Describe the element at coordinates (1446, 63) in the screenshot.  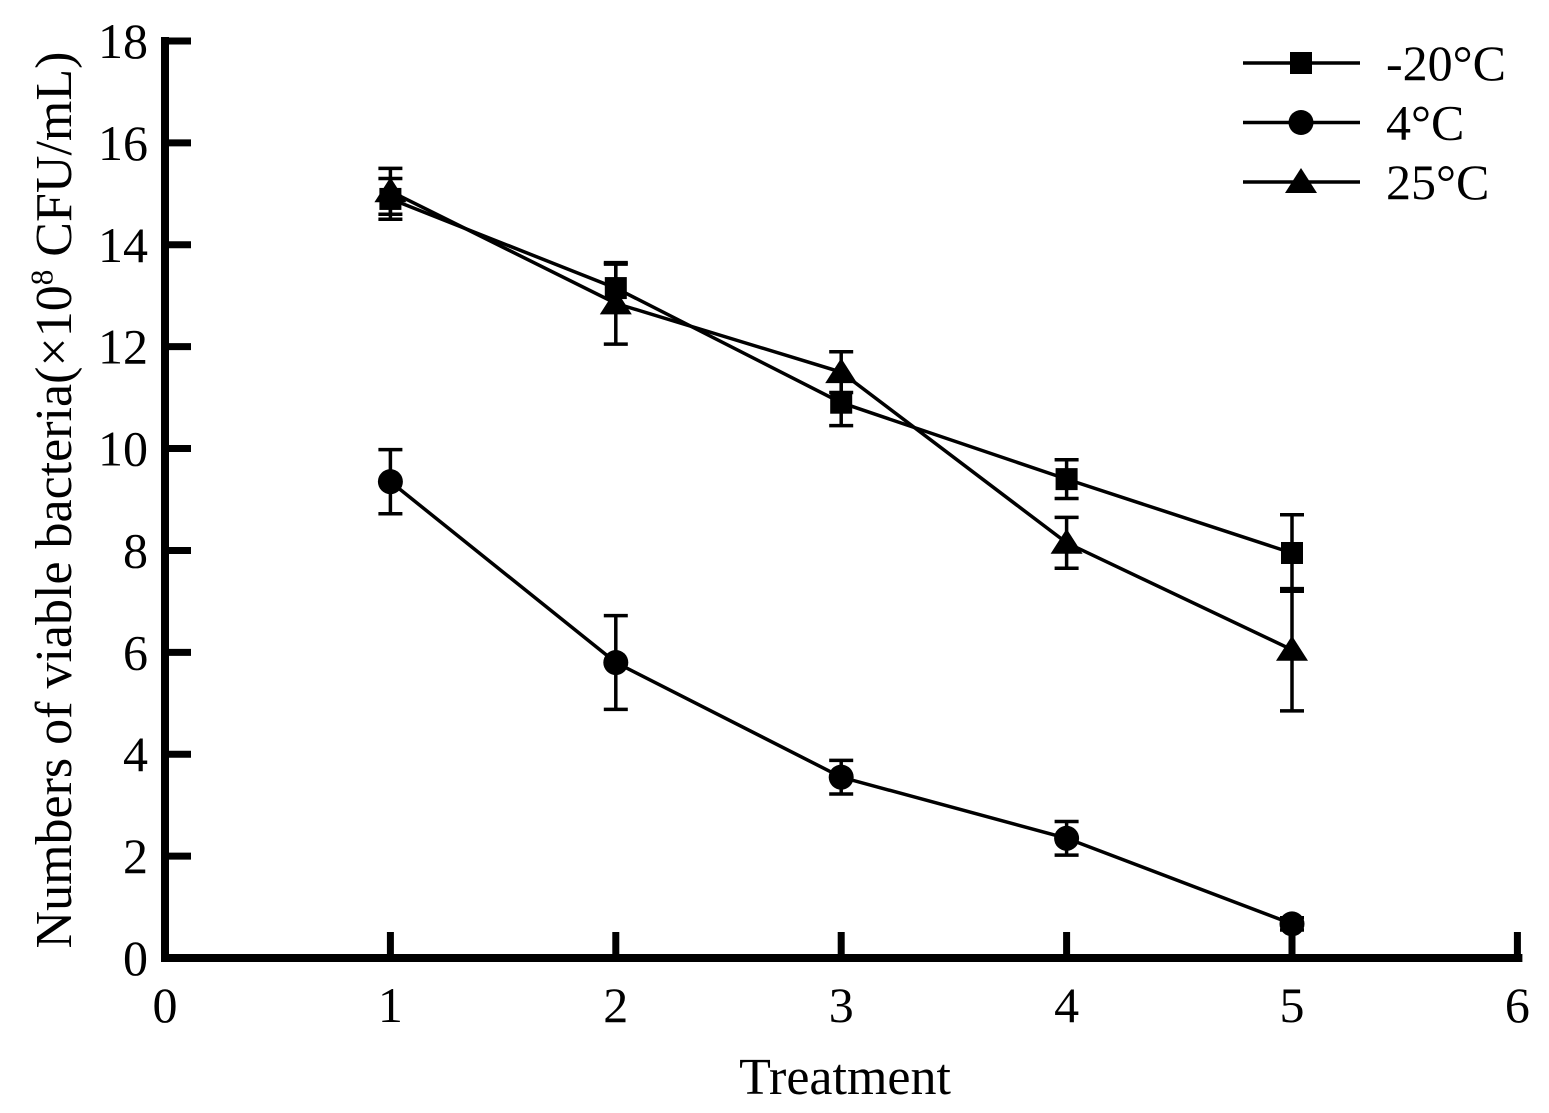
I see `legend-label-20c: -20°C` at that location.